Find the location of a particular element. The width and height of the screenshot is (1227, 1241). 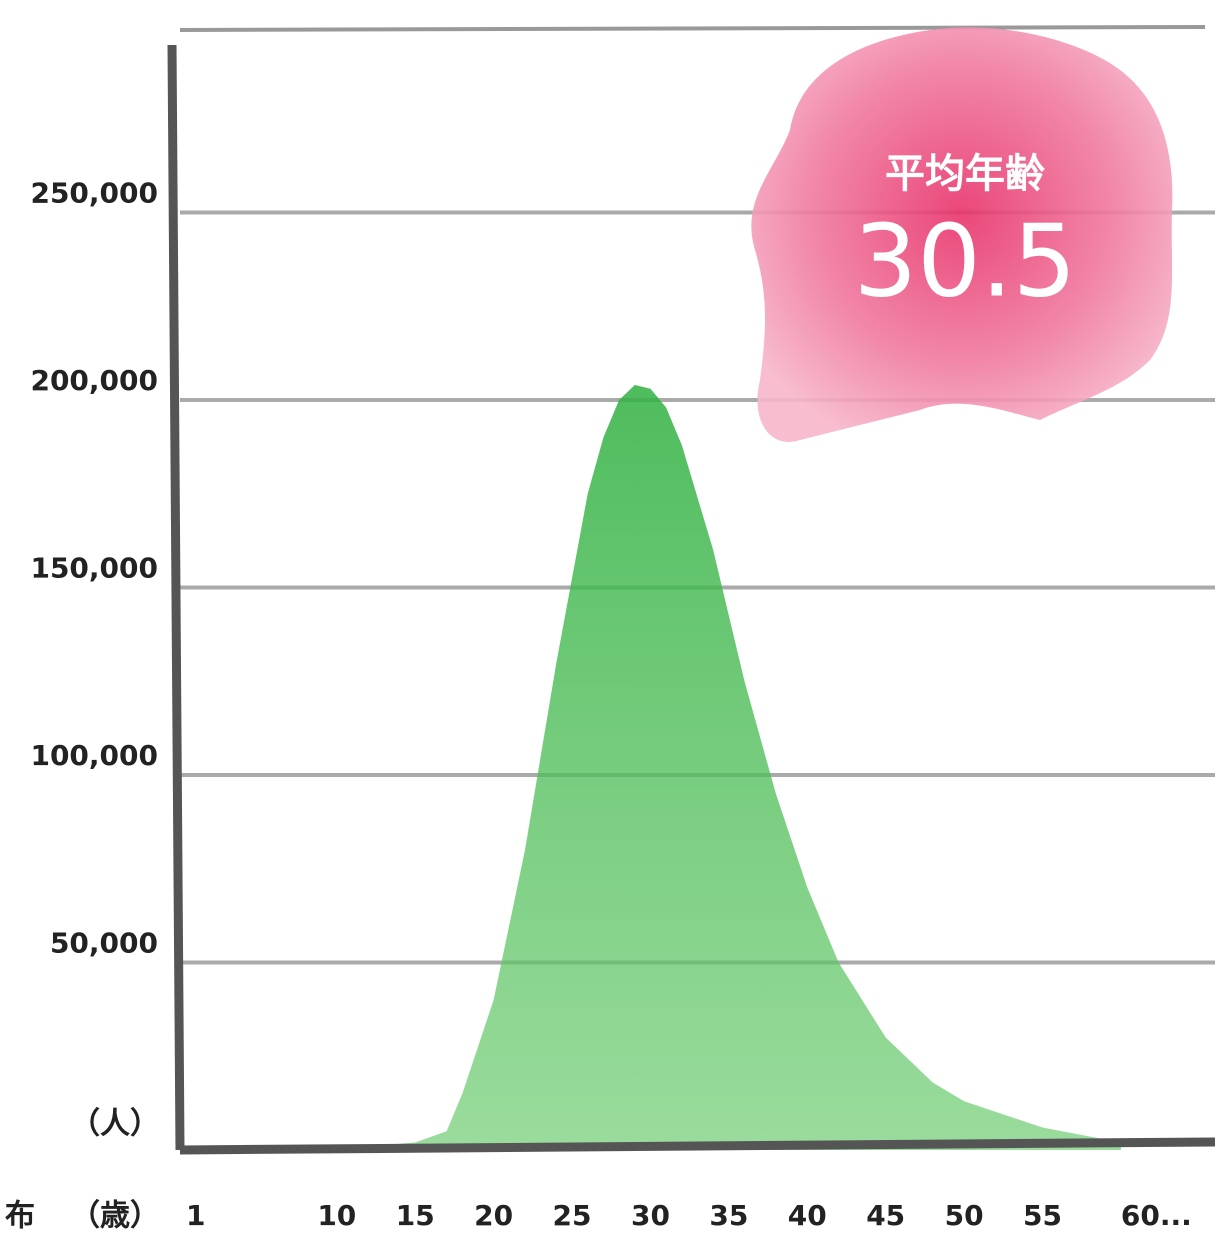

x-tick-label: 50 is located at coordinates (964, 1215).